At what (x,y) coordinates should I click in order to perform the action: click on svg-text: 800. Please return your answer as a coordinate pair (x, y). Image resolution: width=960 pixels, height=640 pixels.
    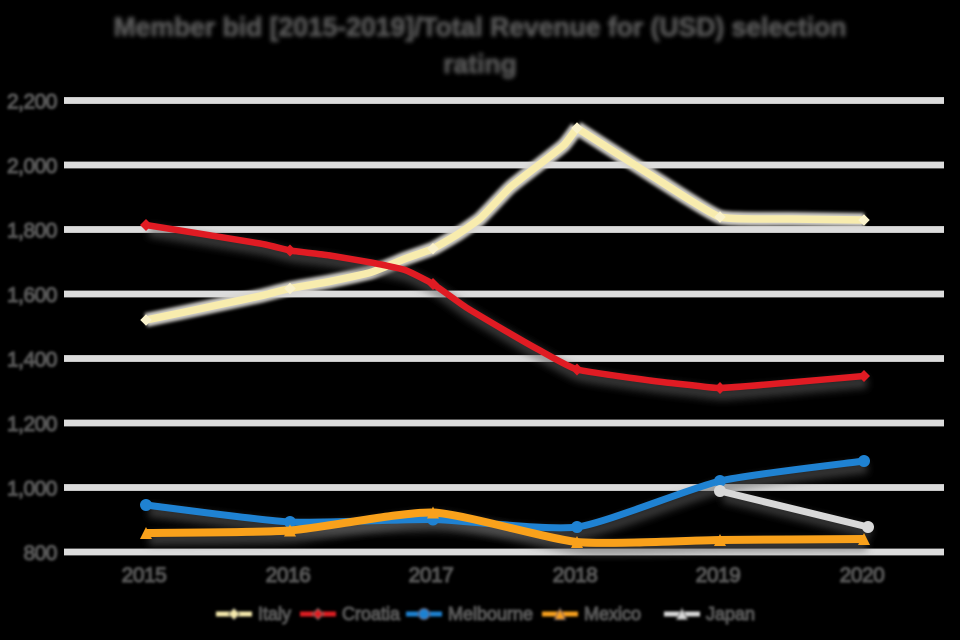
    Looking at the image, I should click on (40, 553).